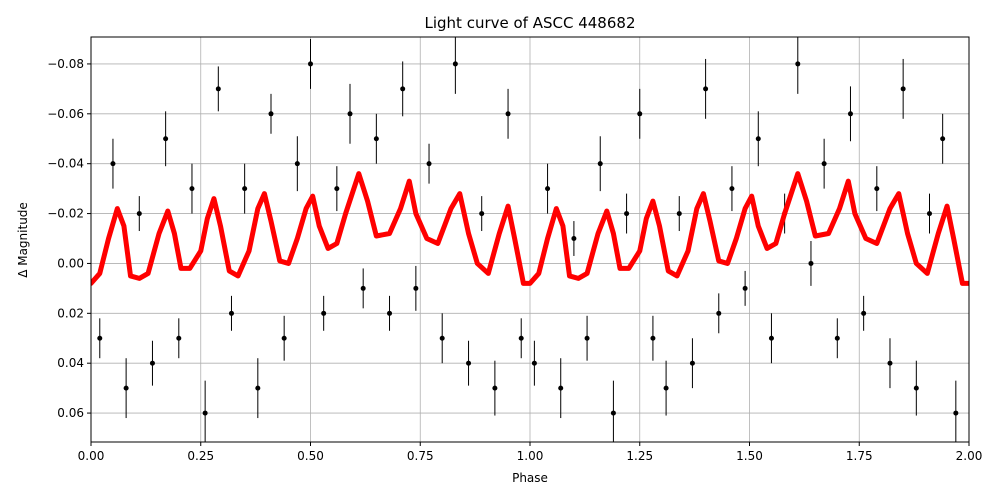  What do you see at coordinates (65, 214) in the screenshot?
I see `y-tick-label: −0.02` at bounding box center [65, 214].